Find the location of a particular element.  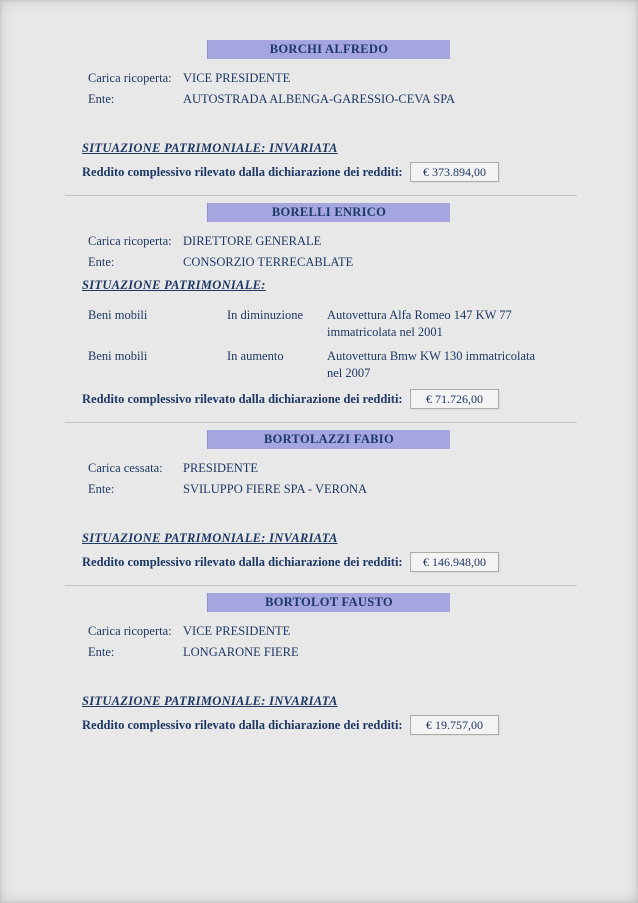

field-value: AUTOSTRADA ALBENGA-GARESSIO-CEVA SPA is located at coordinates (319, 99).